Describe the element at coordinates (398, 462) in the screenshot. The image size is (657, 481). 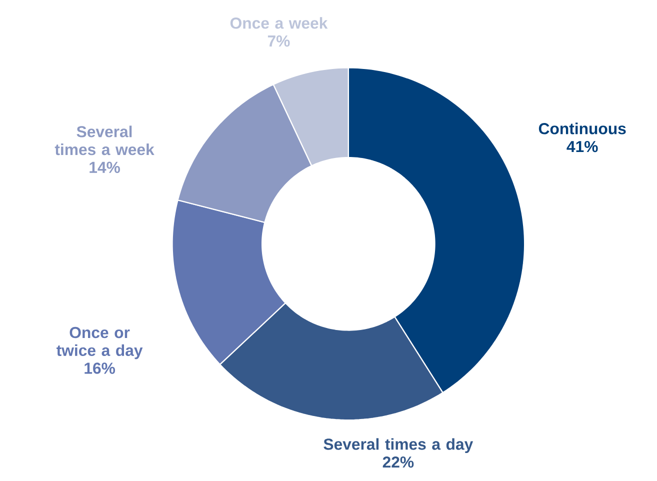
I see `data-label: 22%` at that location.